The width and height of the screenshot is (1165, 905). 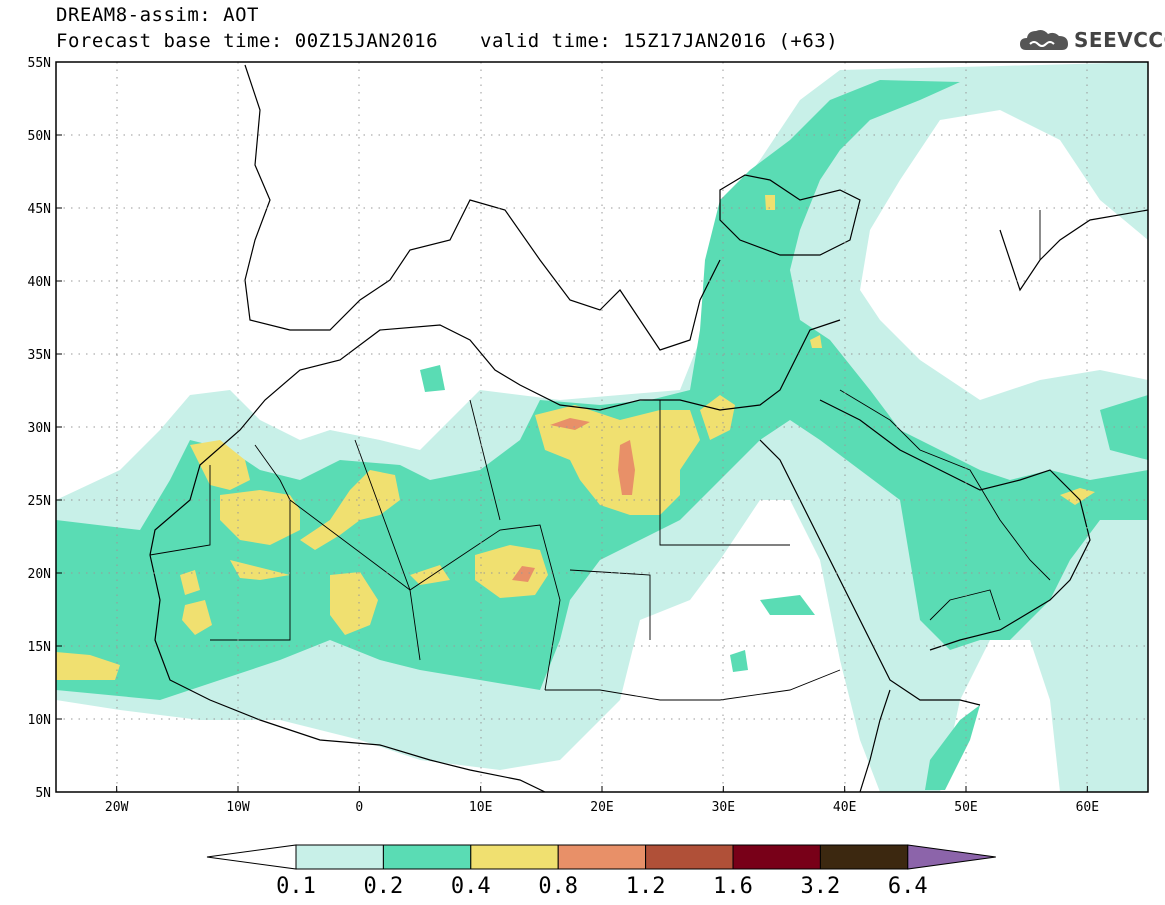 I want to click on lat-tick-label: 5N, so click(x=43, y=793).